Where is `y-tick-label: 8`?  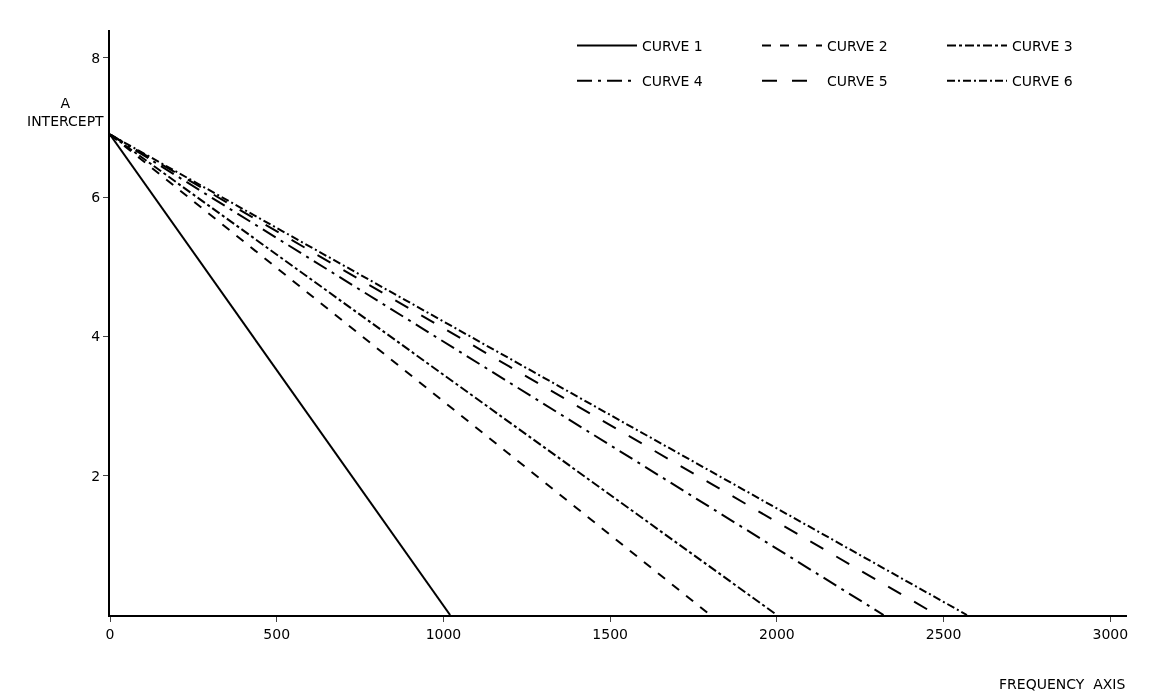
y-tick-label: 8 is located at coordinates (96, 57).